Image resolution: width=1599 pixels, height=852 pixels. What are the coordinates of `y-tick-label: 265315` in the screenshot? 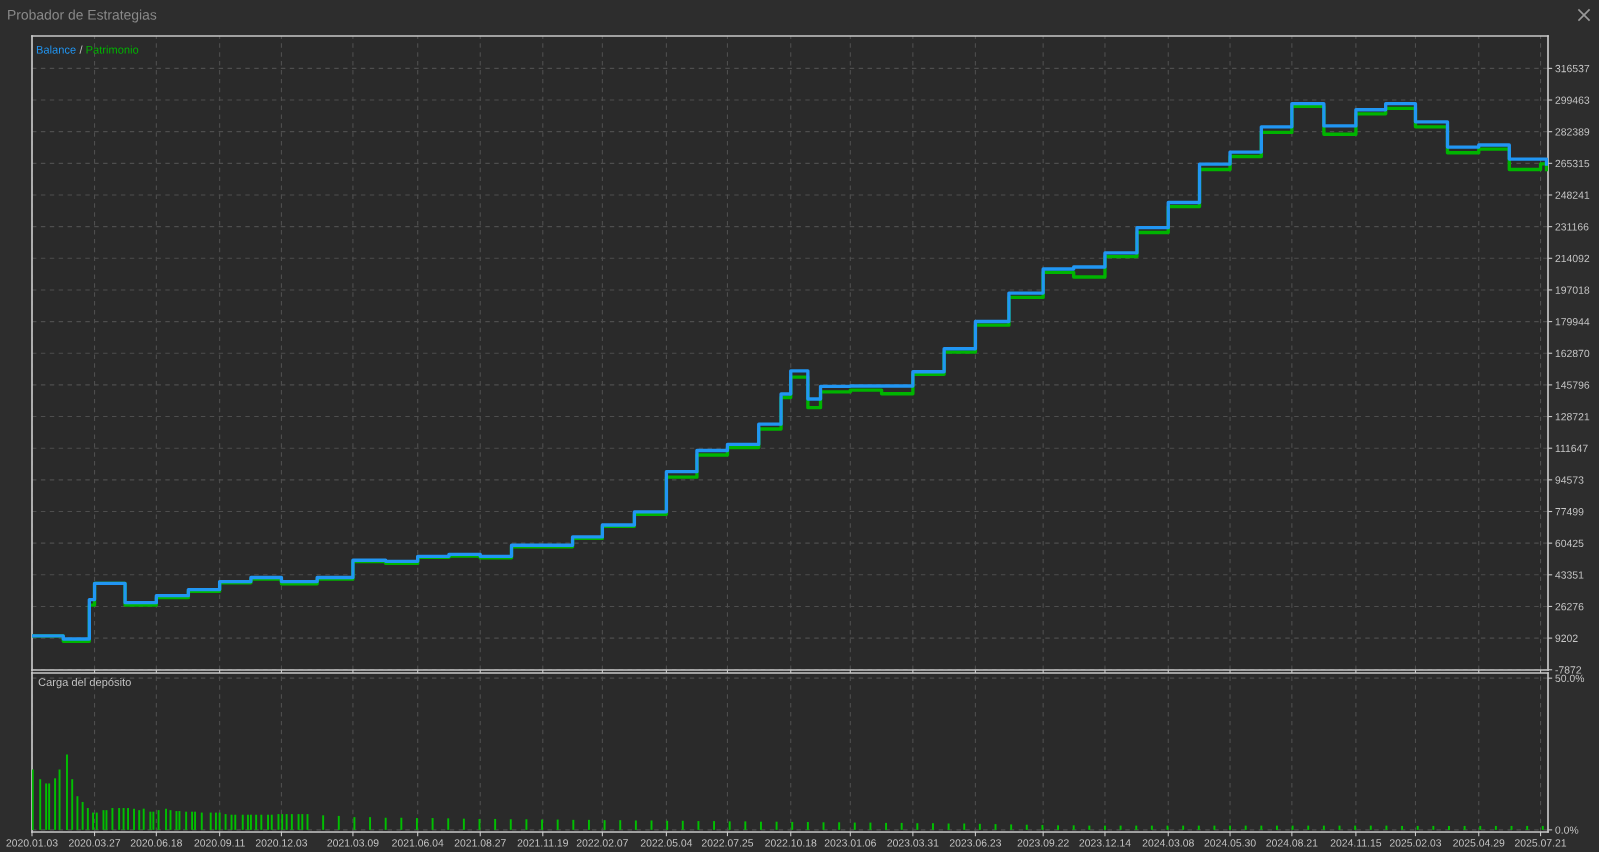 It's located at (1572, 163).